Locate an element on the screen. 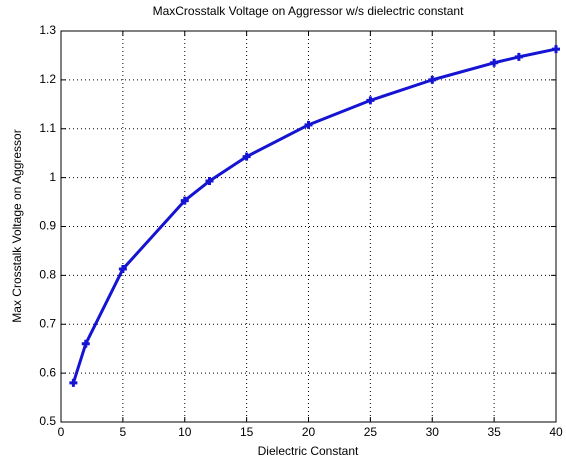  y-tick-label: 0.9 is located at coordinates (47, 226).